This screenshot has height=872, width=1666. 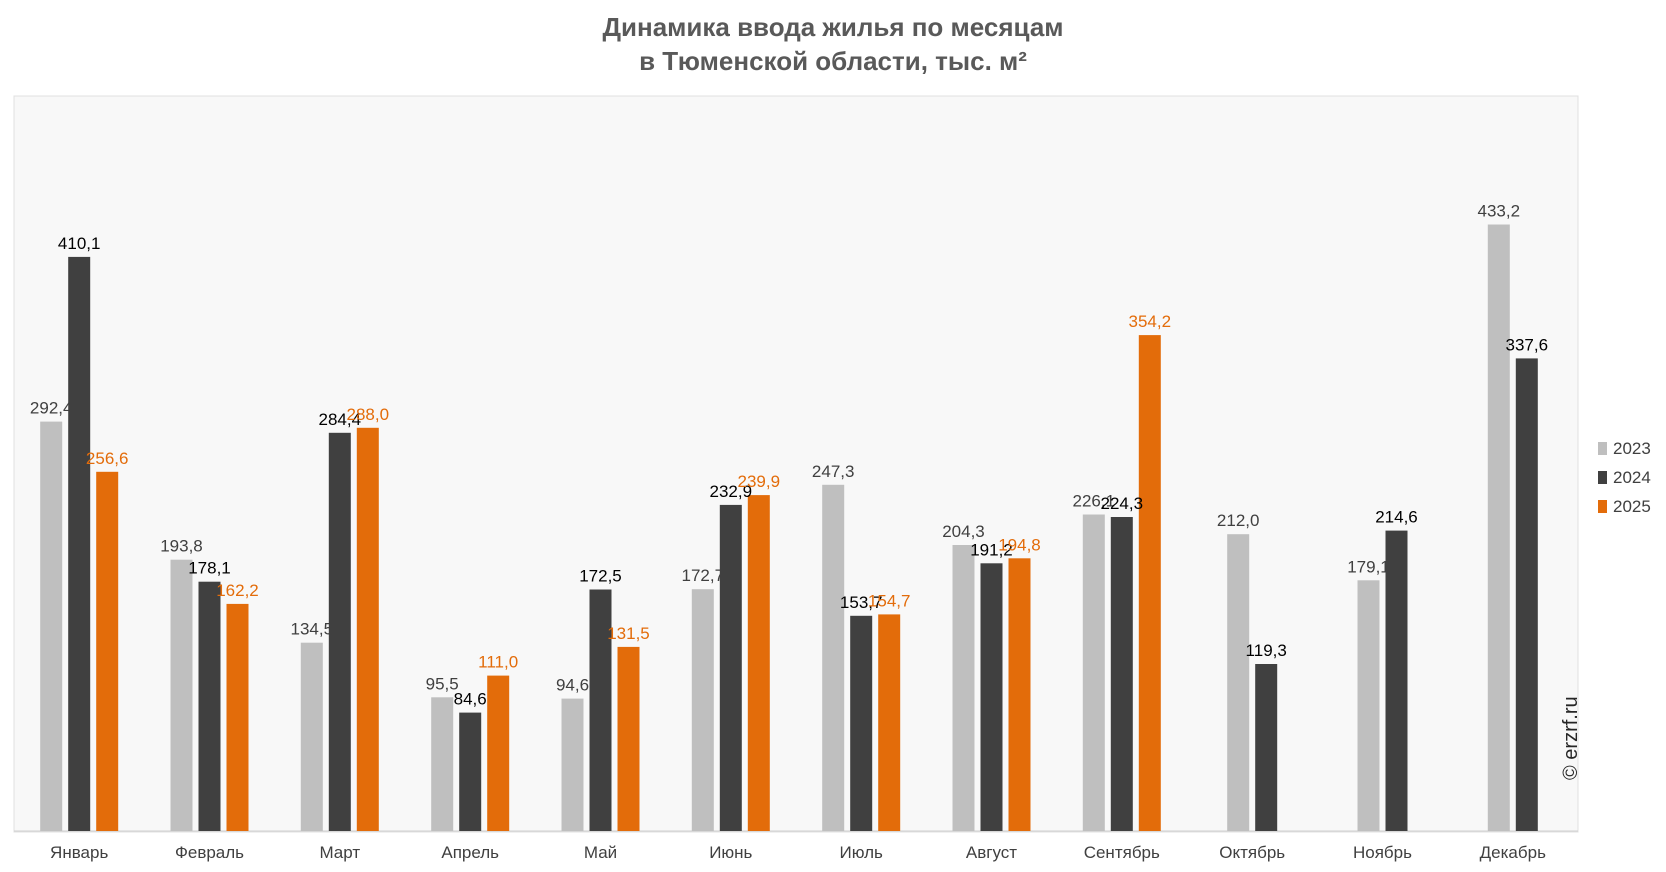 I want to click on data-label-2023-cat-5: 172,7, so click(x=703, y=575).